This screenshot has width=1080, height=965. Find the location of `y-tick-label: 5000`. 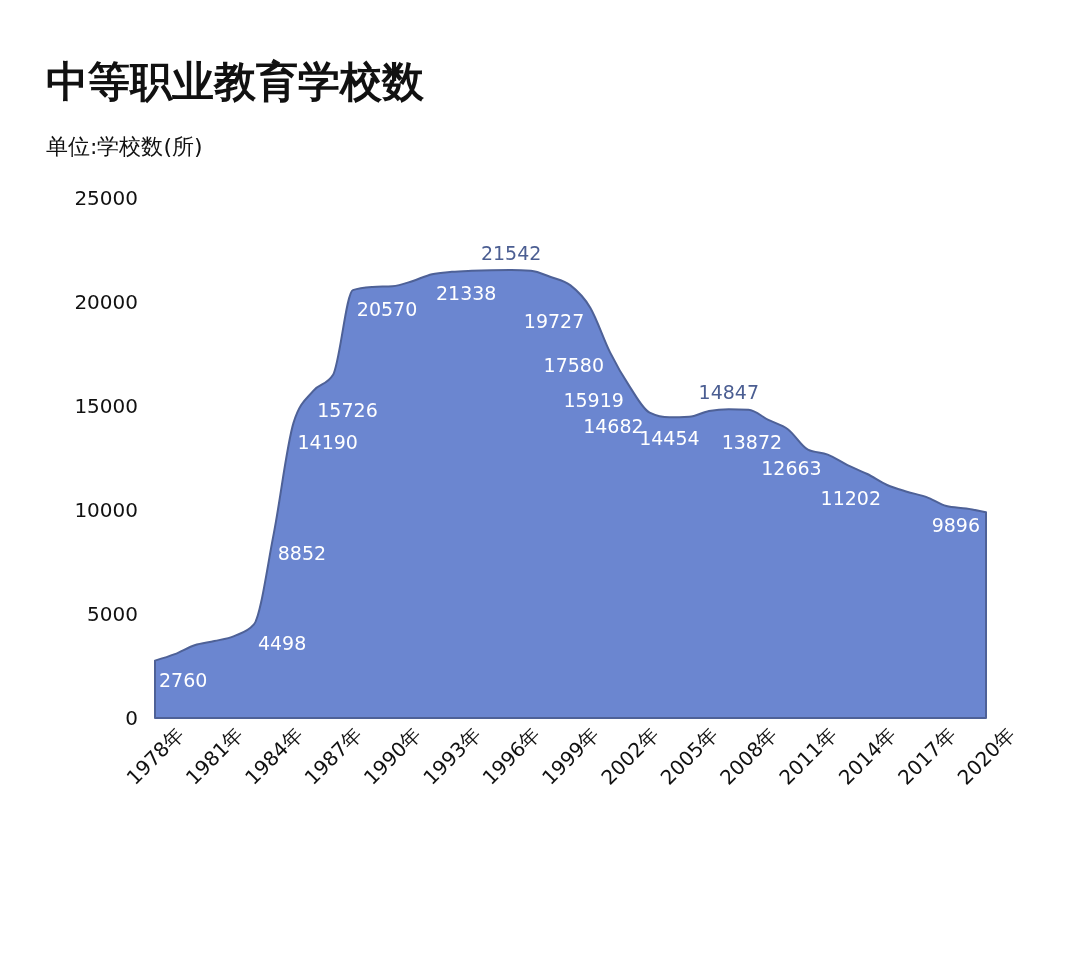

y-tick-label: 5000 is located at coordinates (112, 614).